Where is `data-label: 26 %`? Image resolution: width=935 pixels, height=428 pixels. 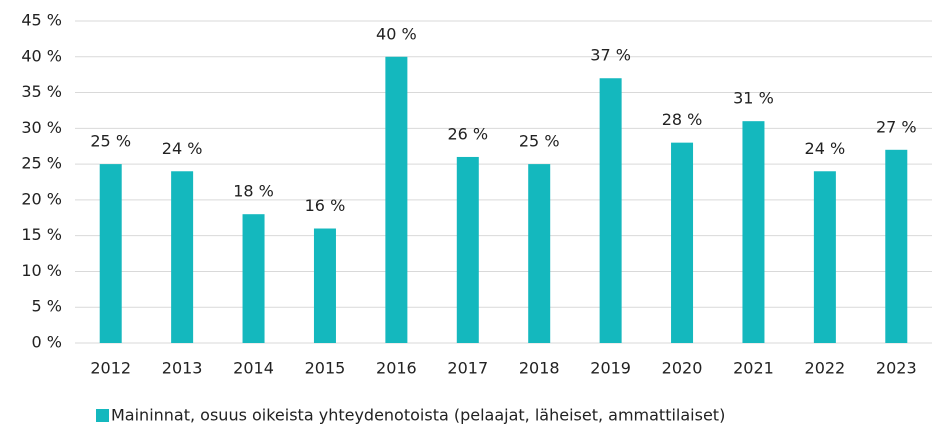 data-label: 26 % is located at coordinates (467, 133).